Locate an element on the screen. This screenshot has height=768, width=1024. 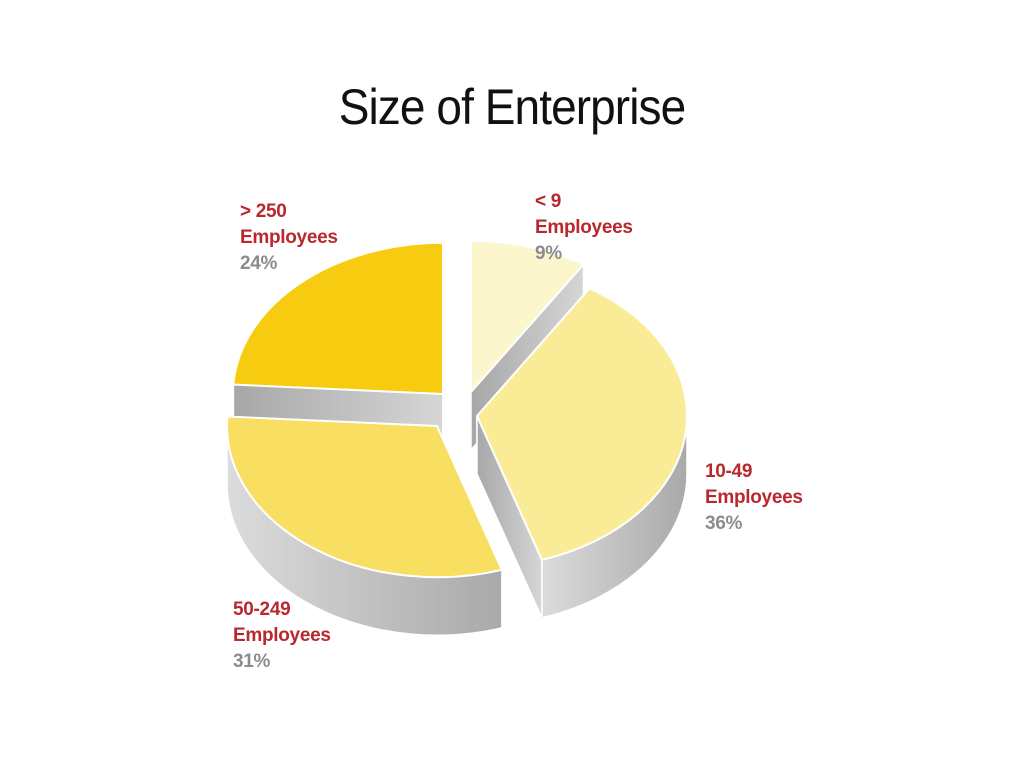
chart-title: Size of Enterprise is located at coordinates (512, 107).